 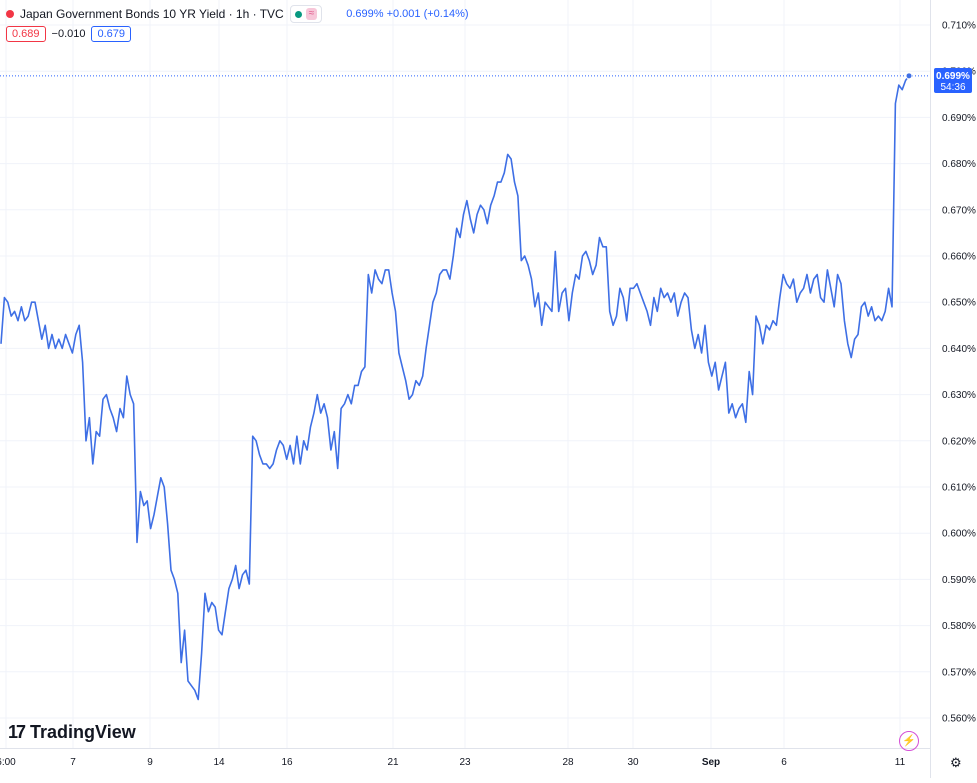 I want to click on y-tick-label: 0.580%, so click(x=959, y=626).